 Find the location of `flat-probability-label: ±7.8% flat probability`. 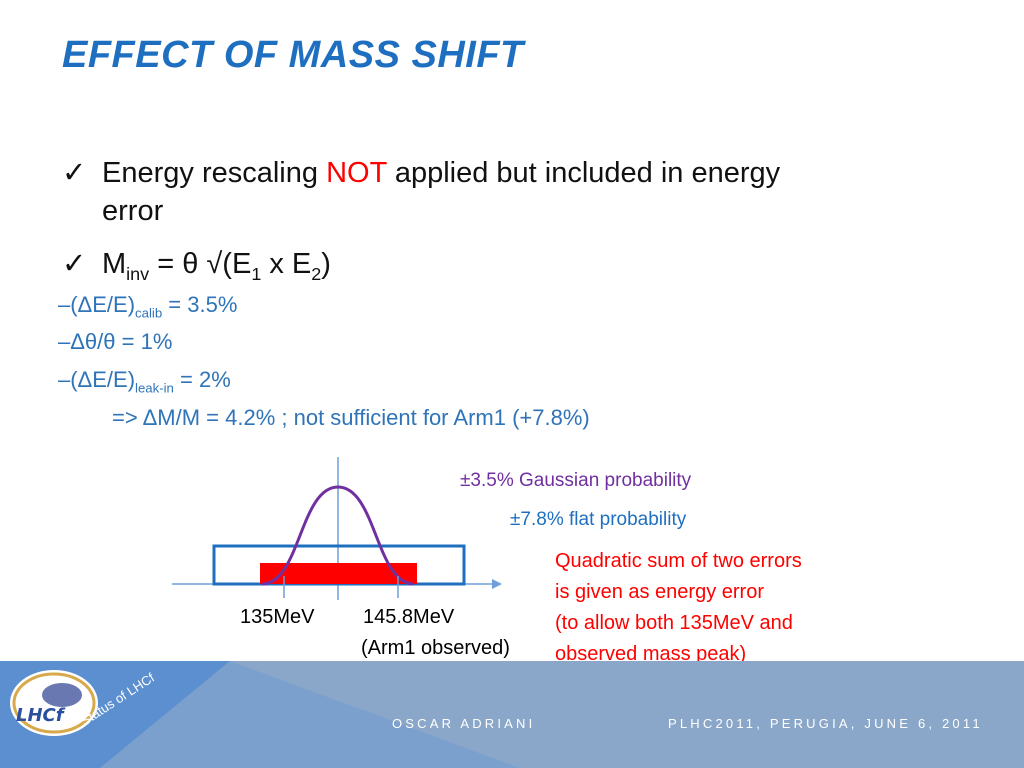

flat-probability-label: ±7.8% flat probability is located at coordinates (598, 519).